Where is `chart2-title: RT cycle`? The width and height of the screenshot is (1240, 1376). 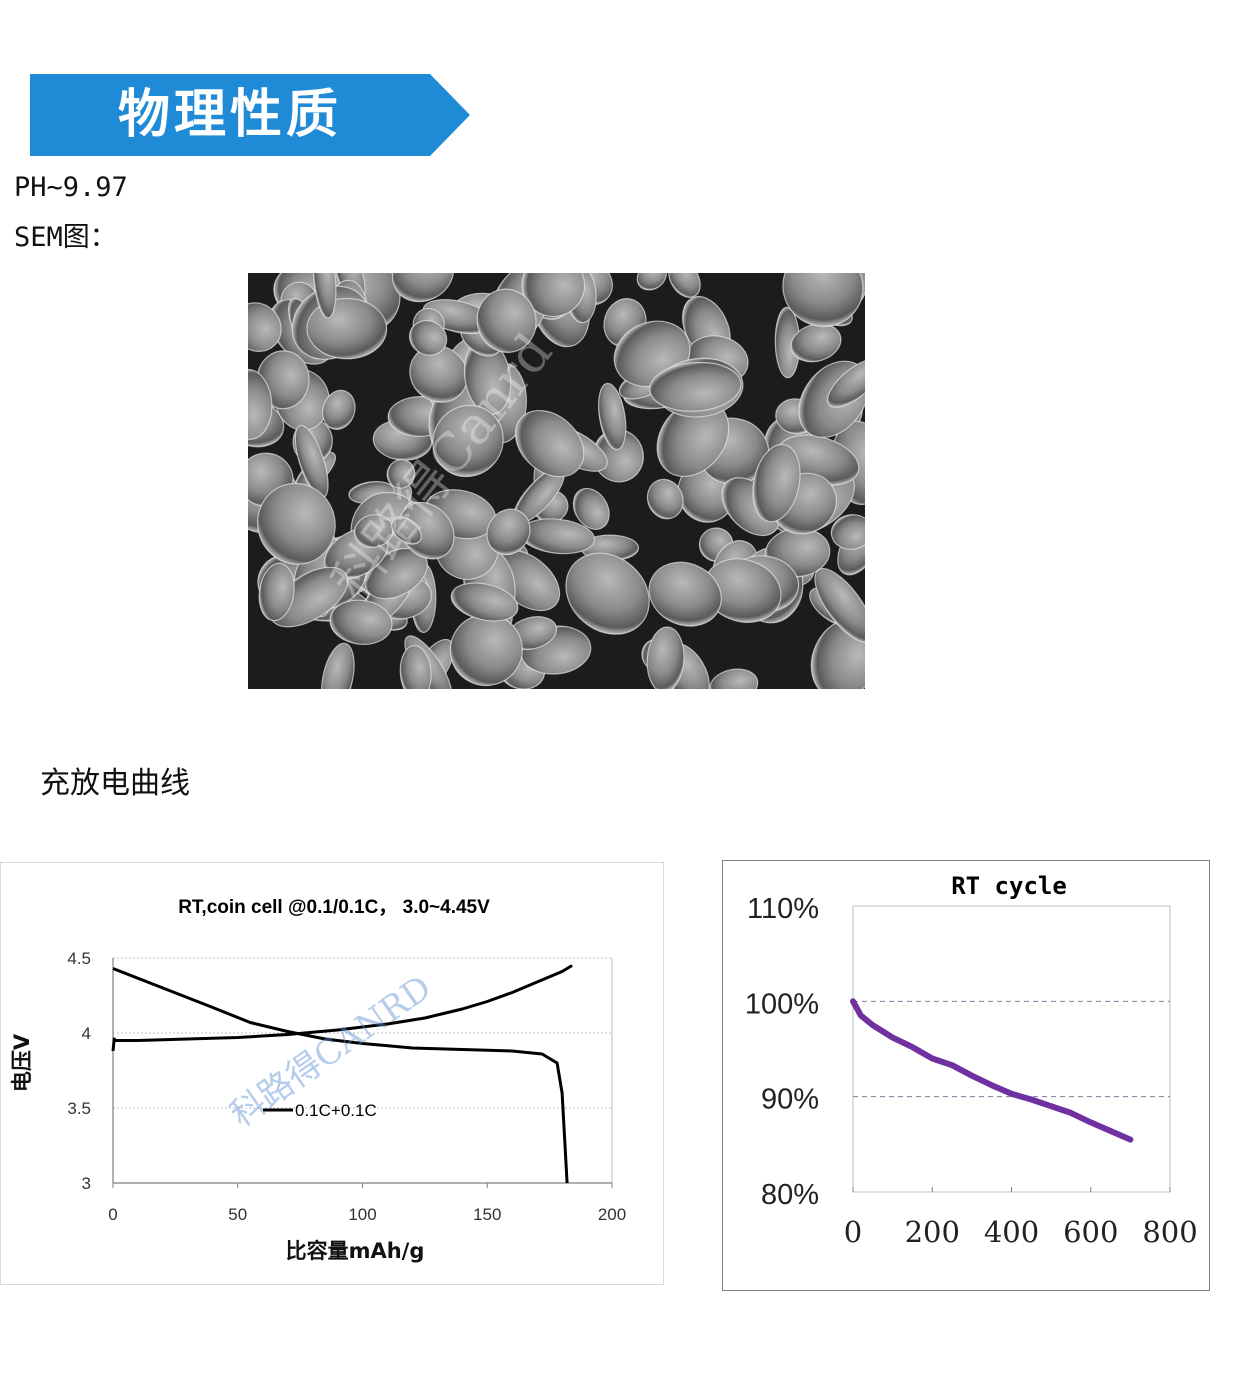 chart2-title: RT cycle is located at coordinates (1009, 886).